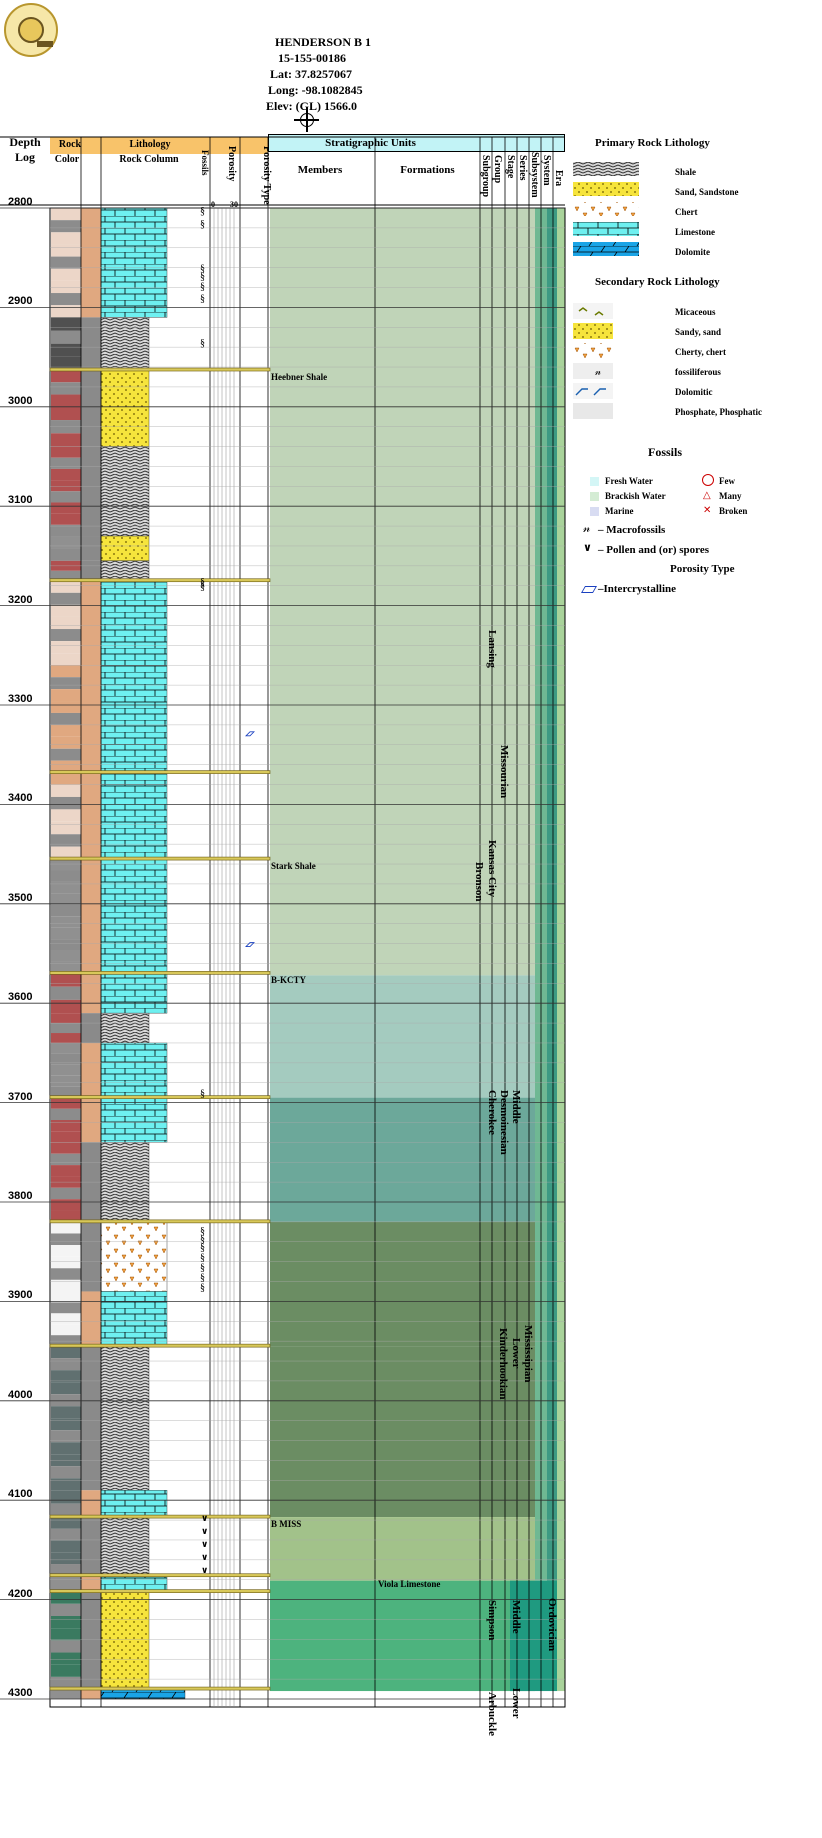  What do you see at coordinates (20, 897) in the screenshot?
I see `depth-label: 3500` at bounding box center [20, 897].